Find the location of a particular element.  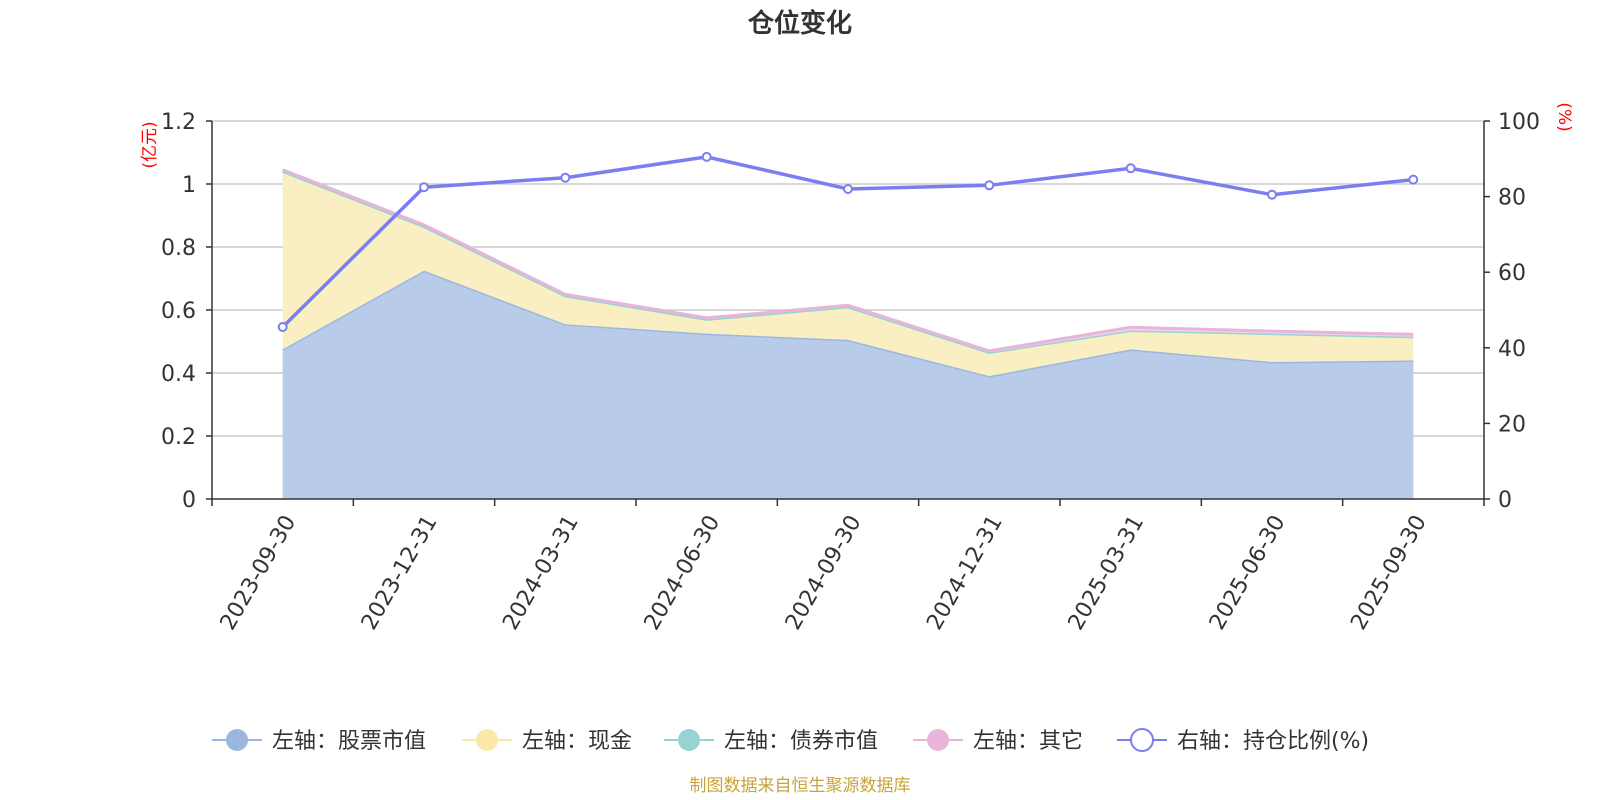

x-axis-tick-label: 2025-06-30 is located at coordinates (1248, 572).